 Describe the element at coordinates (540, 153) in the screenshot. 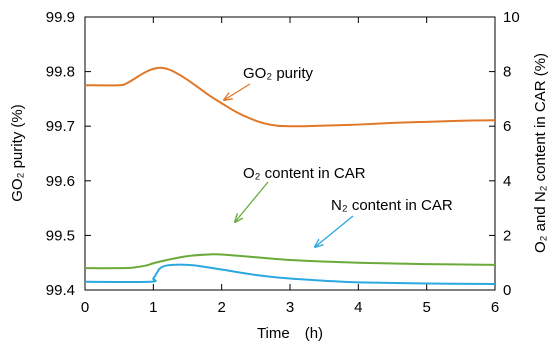

I see `y-right-axis-title: O₂ and N₂ content in CAR (%)` at that location.